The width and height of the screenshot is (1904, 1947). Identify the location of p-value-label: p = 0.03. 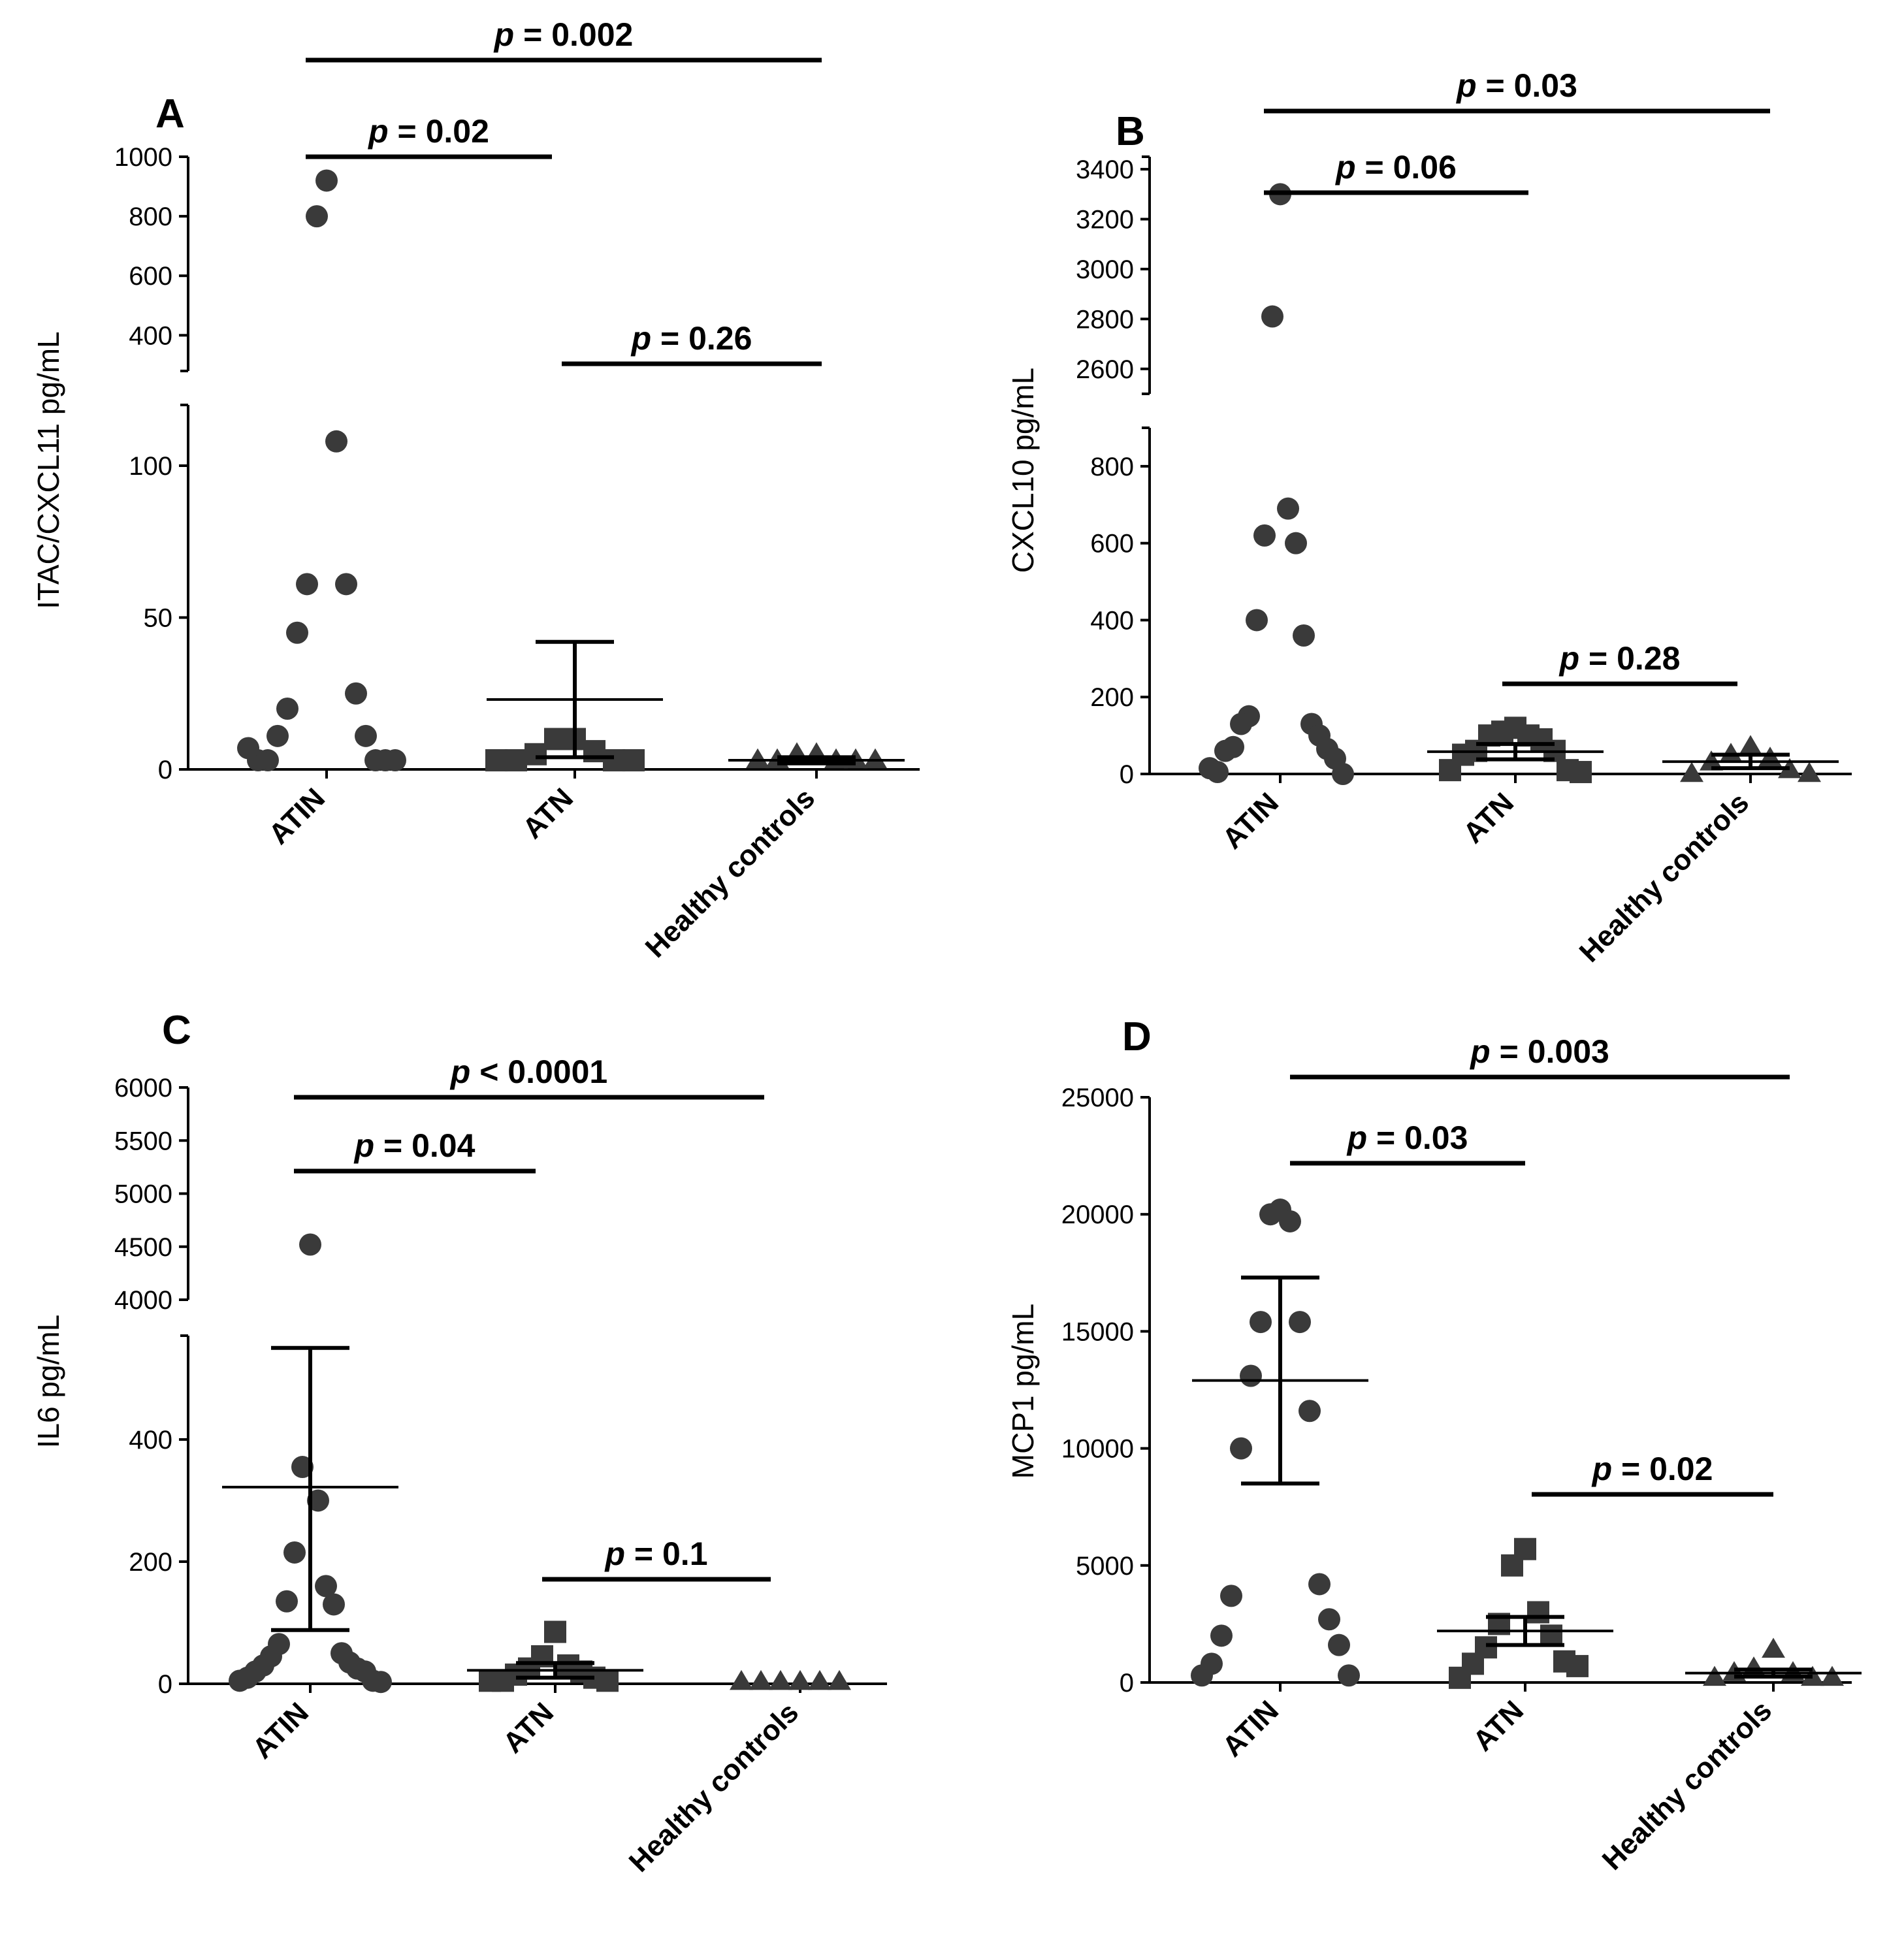
(1516, 85).